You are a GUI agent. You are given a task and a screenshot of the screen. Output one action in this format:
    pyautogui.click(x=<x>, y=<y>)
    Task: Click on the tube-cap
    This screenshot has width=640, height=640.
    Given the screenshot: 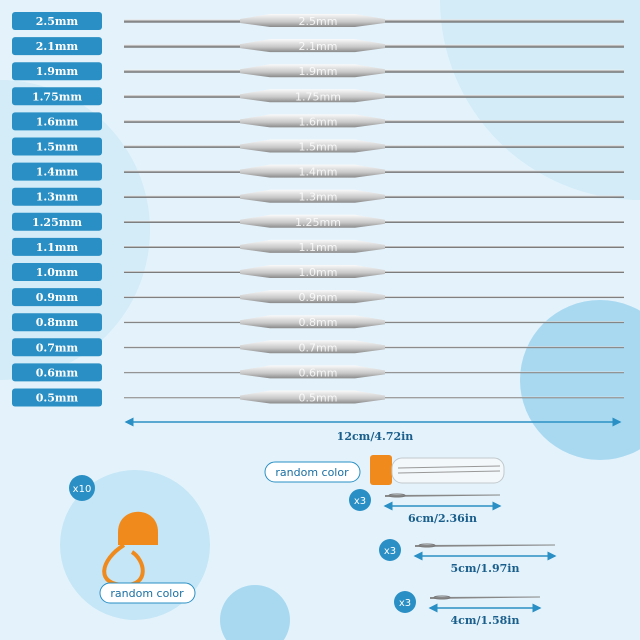 What is the action you would take?
    pyautogui.click(x=381, y=470)
    